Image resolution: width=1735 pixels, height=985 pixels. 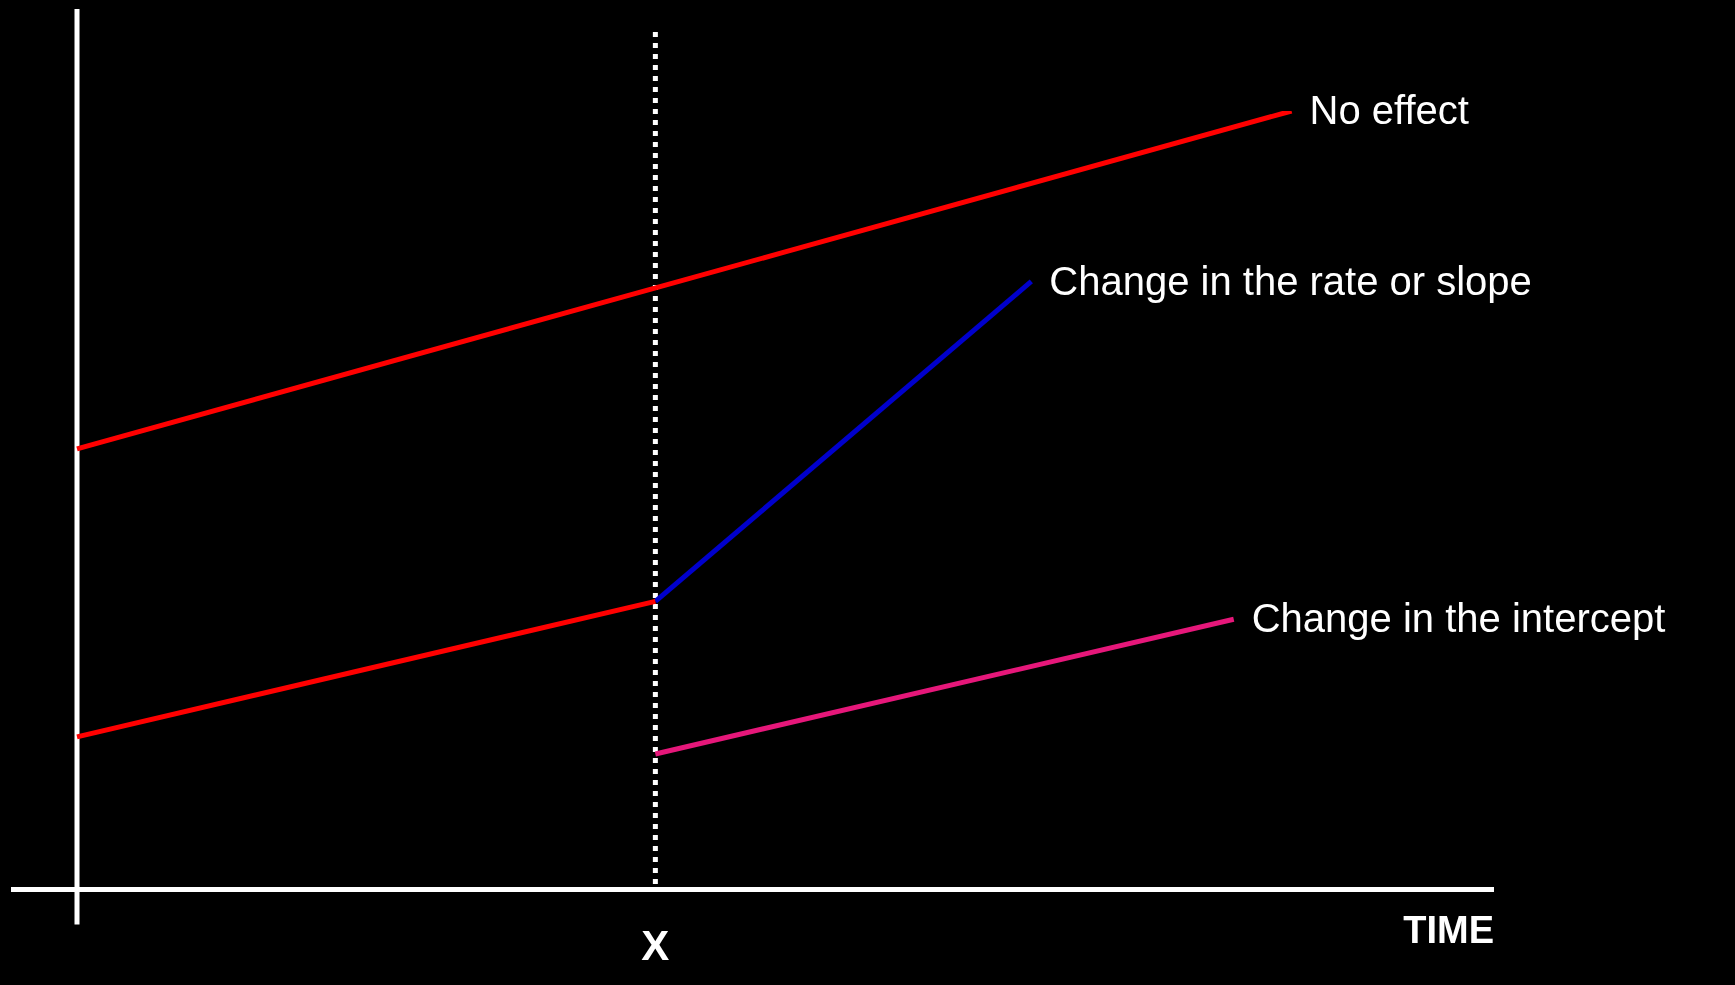 What do you see at coordinates (1290, 280) in the screenshot?
I see `series-label: Change in the rate or slope` at bounding box center [1290, 280].